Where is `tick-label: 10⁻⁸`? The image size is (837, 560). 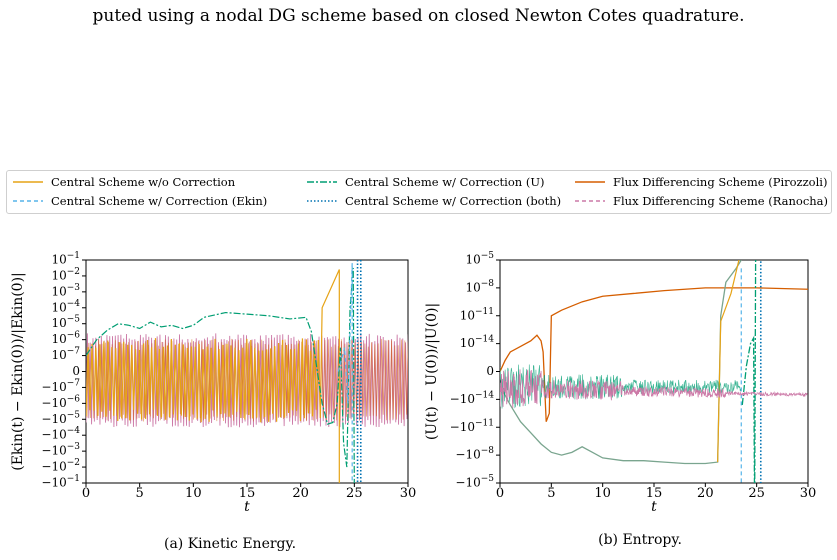
tick-label: 10⁻⁸ is located at coordinates (479, 286).